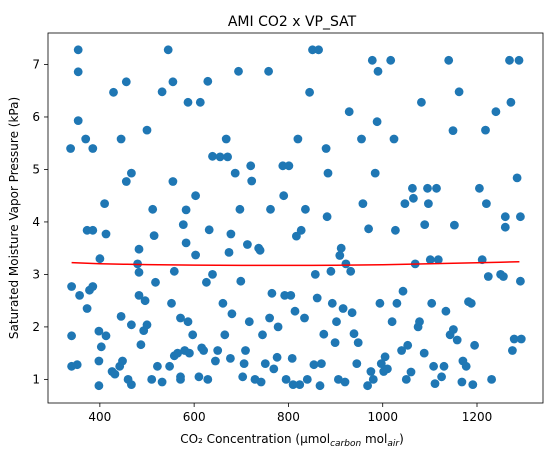 The width and height of the screenshot is (554, 457). I want to click on x-tick-label: 400, so click(99, 417).